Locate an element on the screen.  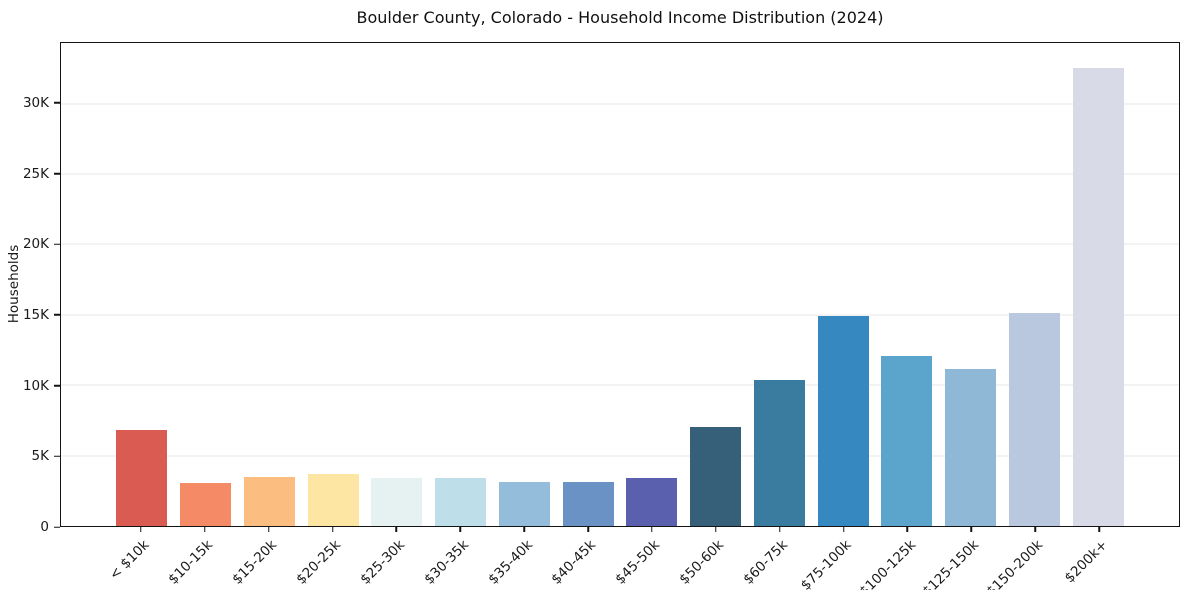
y-tick-label: 0 is located at coordinates (44, 527).